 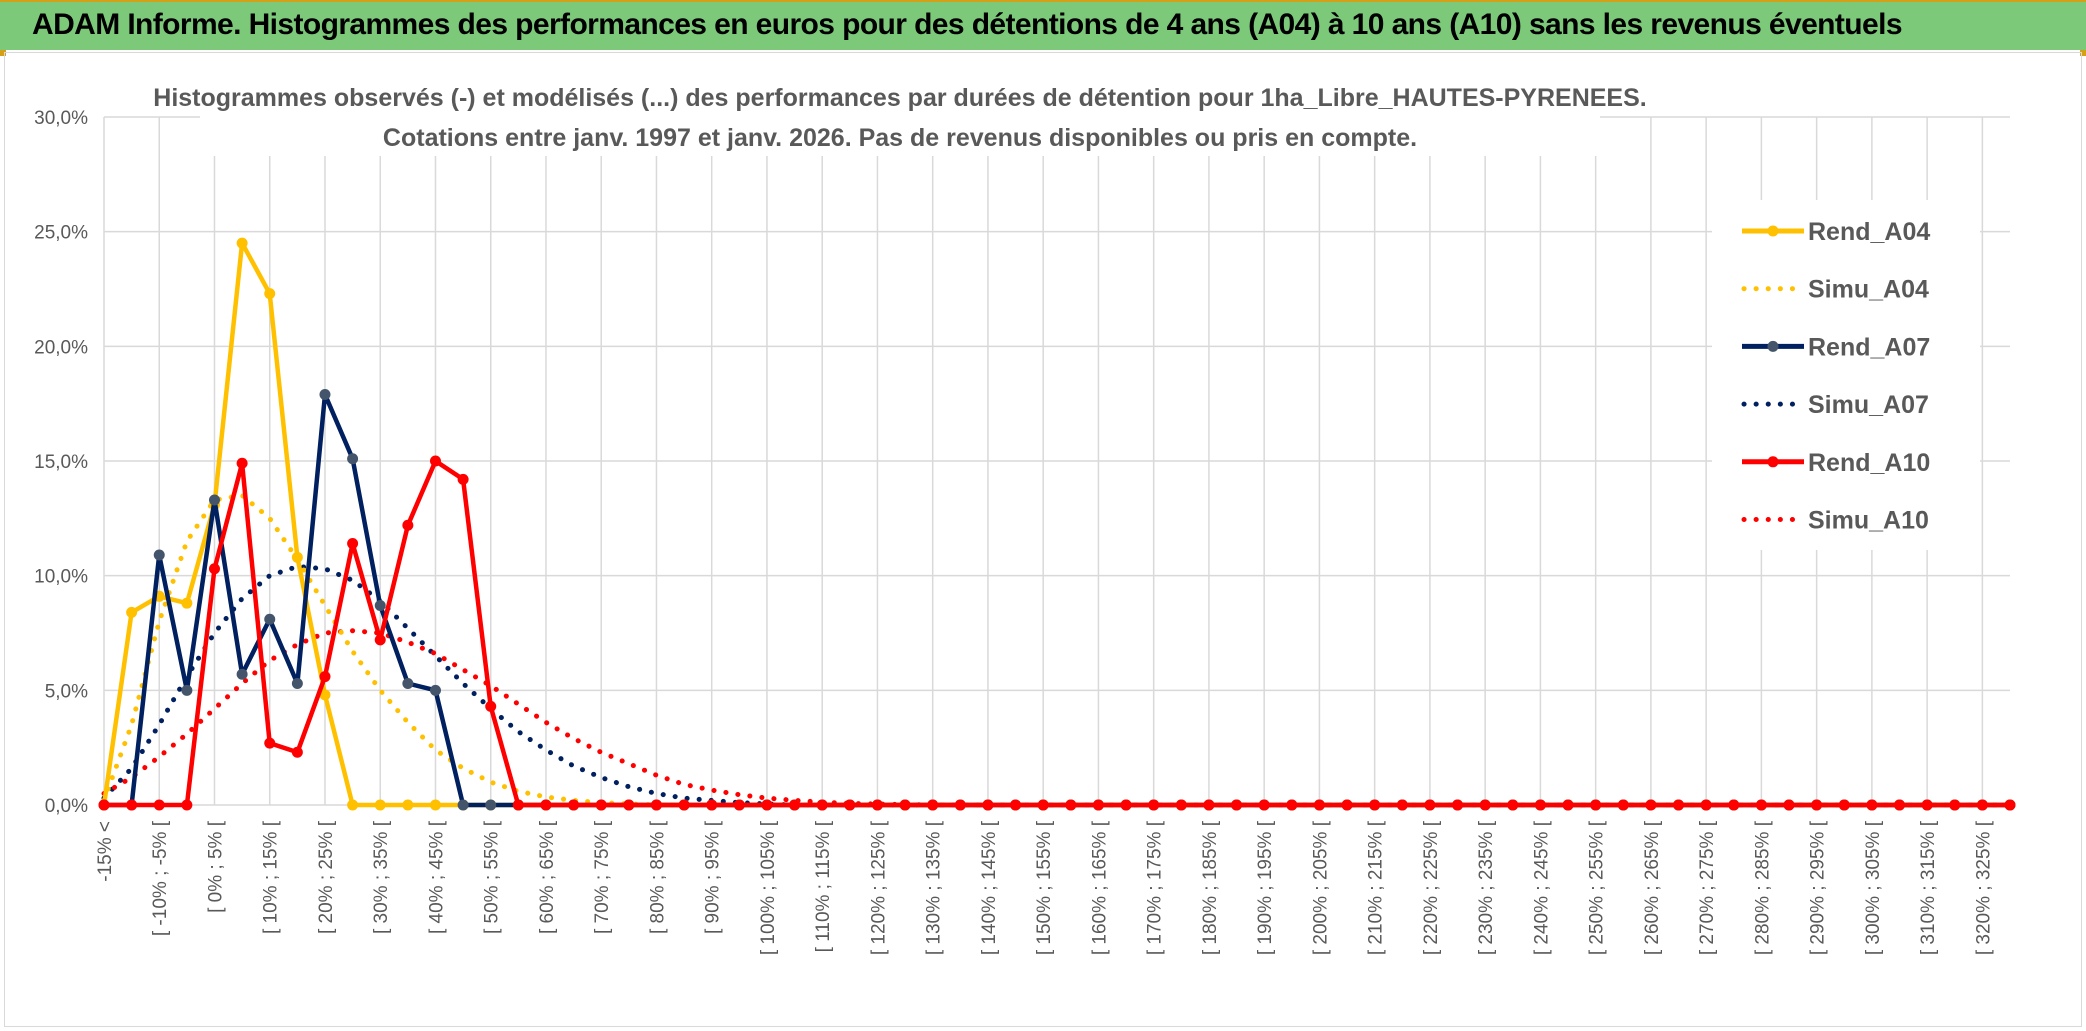 What do you see at coordinates (1928, 887) in the screenshot?
I see `x-tick-label: [ 310% ; 315% [` at bounding box center [1928, 887].